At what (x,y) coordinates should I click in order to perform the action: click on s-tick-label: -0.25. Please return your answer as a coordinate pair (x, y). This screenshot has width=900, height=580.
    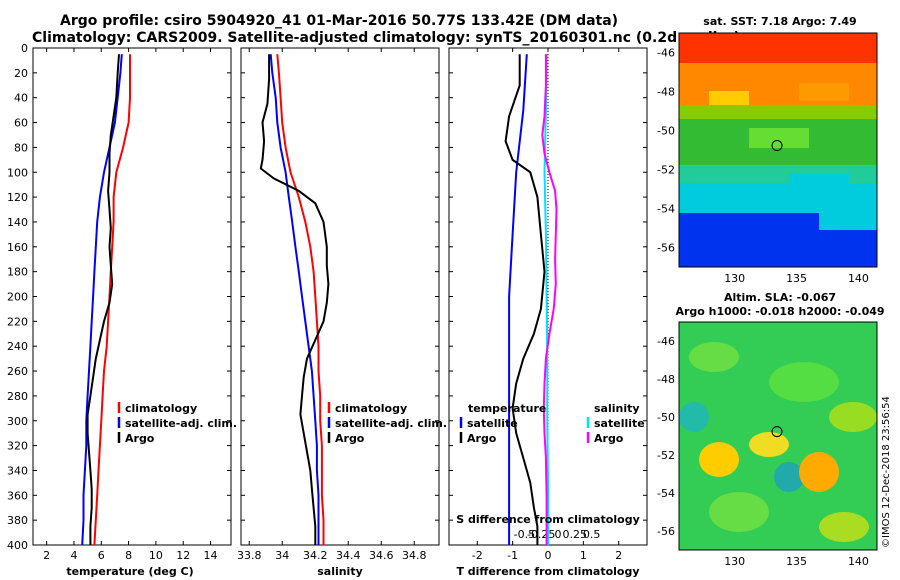
    Looking at the image, I should click on (541, 534).